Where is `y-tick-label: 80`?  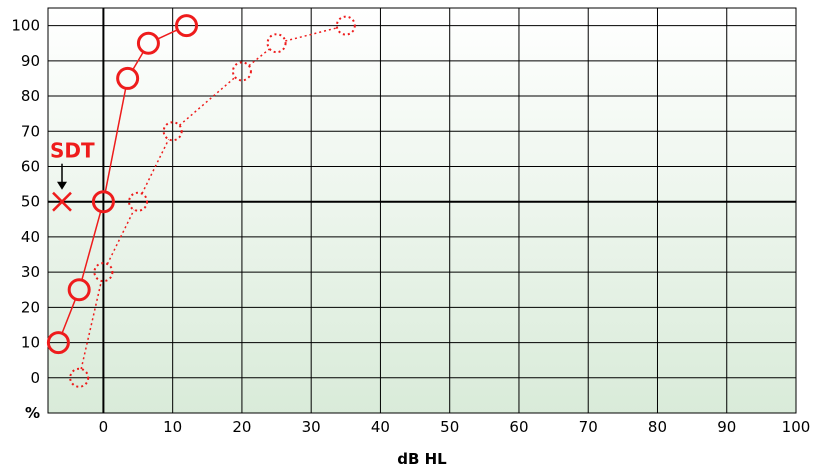
y-tick-label: 80 is located at coordinates (30, 96).